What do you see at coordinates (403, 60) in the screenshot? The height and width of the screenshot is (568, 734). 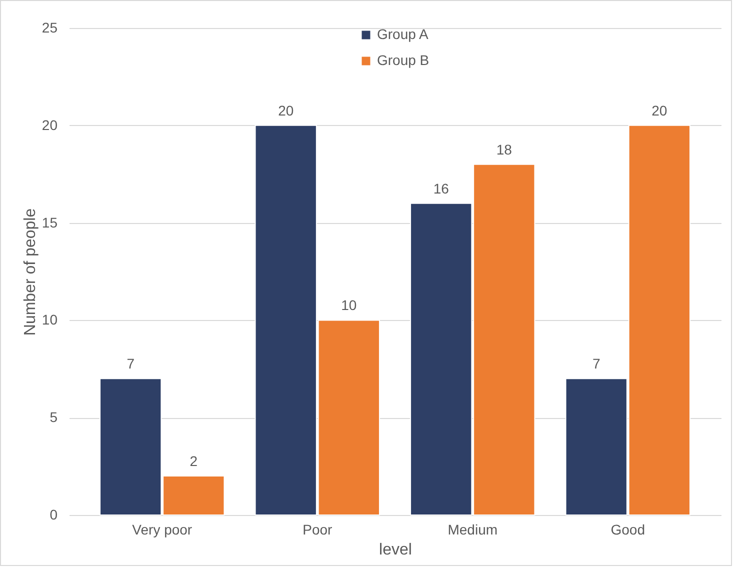 I see `legend-label: Group B` at bounding box center [403, 60].